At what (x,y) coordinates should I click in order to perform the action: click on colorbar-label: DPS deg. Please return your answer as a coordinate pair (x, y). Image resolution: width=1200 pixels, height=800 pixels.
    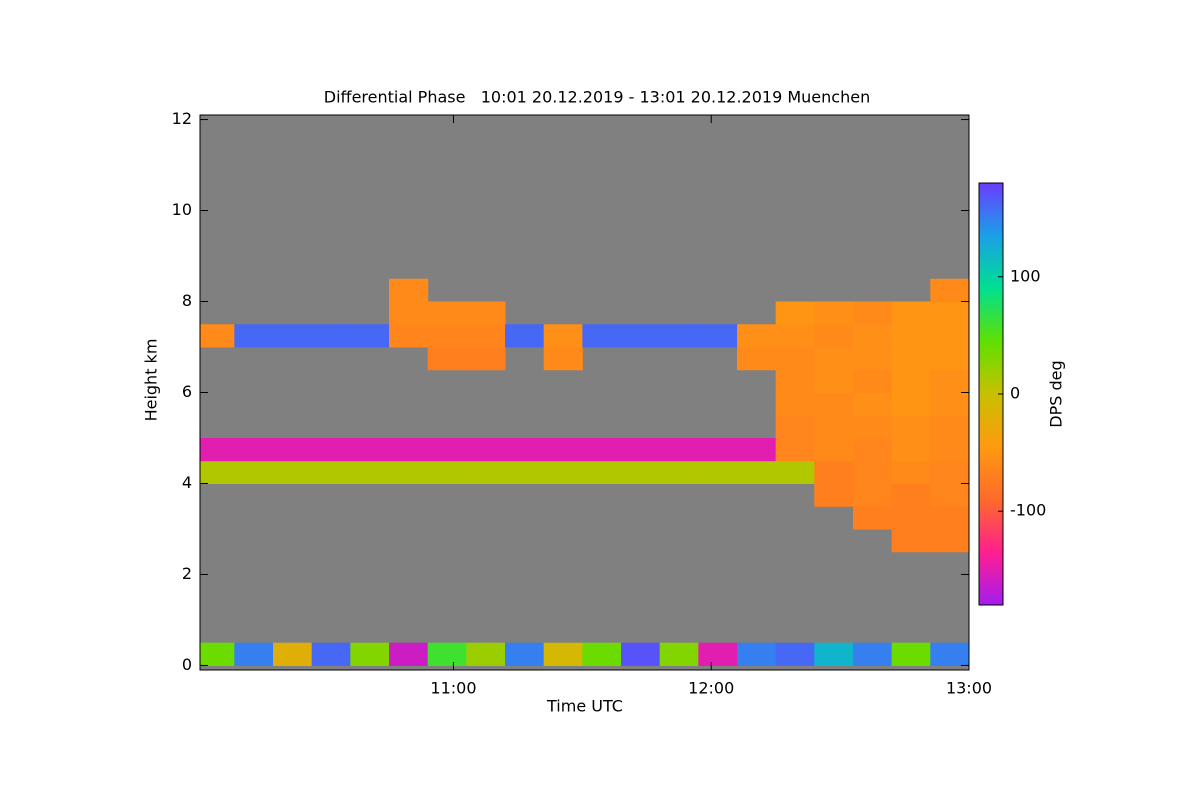
    Looking at the image, I should click on (1056, 393).